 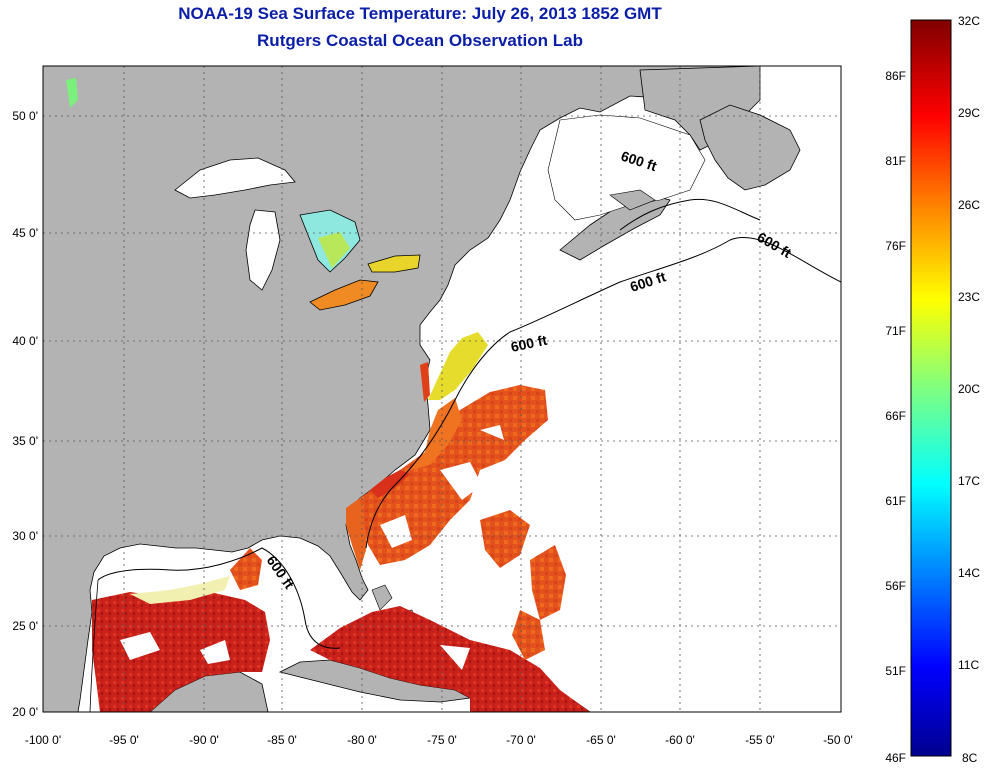 What do you see at coordinates (442, 740) in the screenshot?
I see `lon-tick-label: -75 0'` at bounding box center [442, 740].